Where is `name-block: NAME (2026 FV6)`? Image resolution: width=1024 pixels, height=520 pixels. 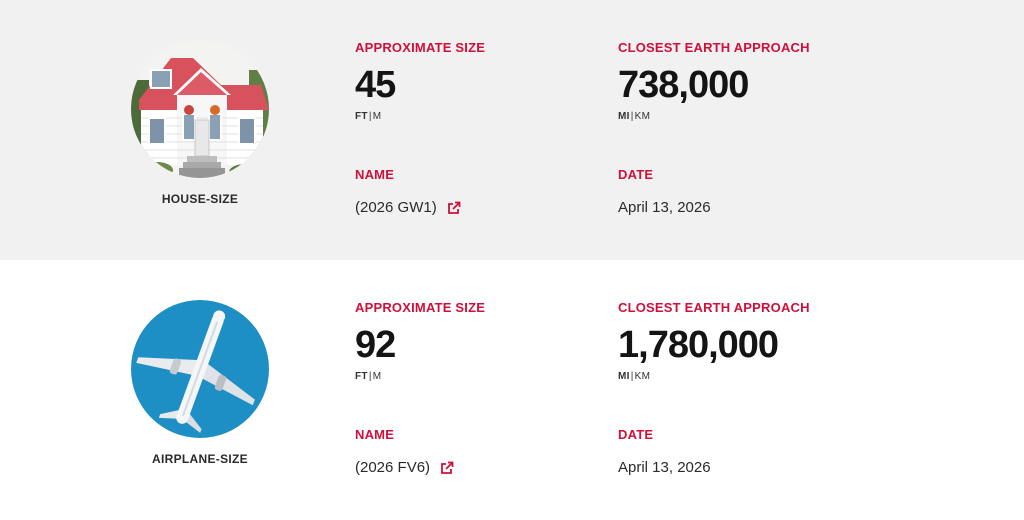 name-block: NAME (2026 FV6) is located at coordinates (485, 451).